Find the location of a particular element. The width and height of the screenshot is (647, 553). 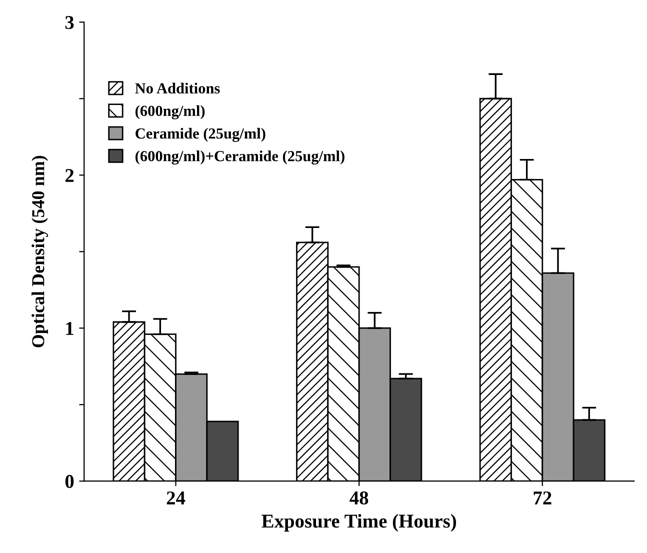

legend-label: (600ng/ml) is located at coordinates (170, 112).